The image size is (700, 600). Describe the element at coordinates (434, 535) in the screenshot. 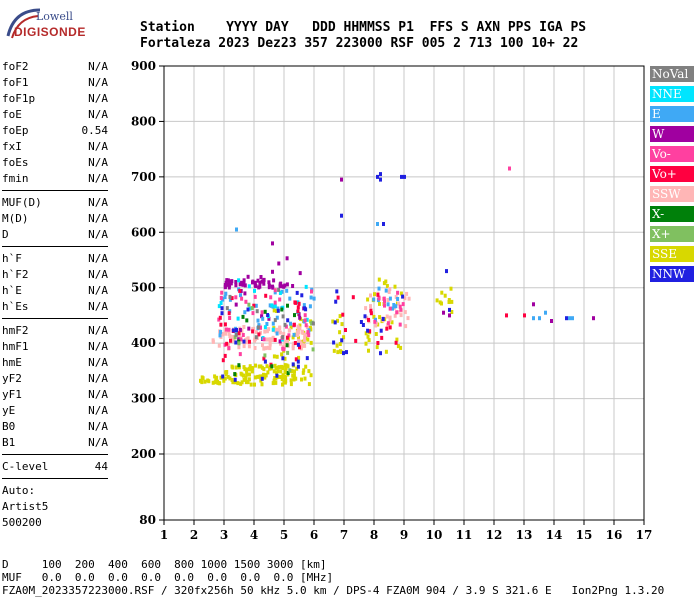

I see `x-tick-label: 10` at that location.